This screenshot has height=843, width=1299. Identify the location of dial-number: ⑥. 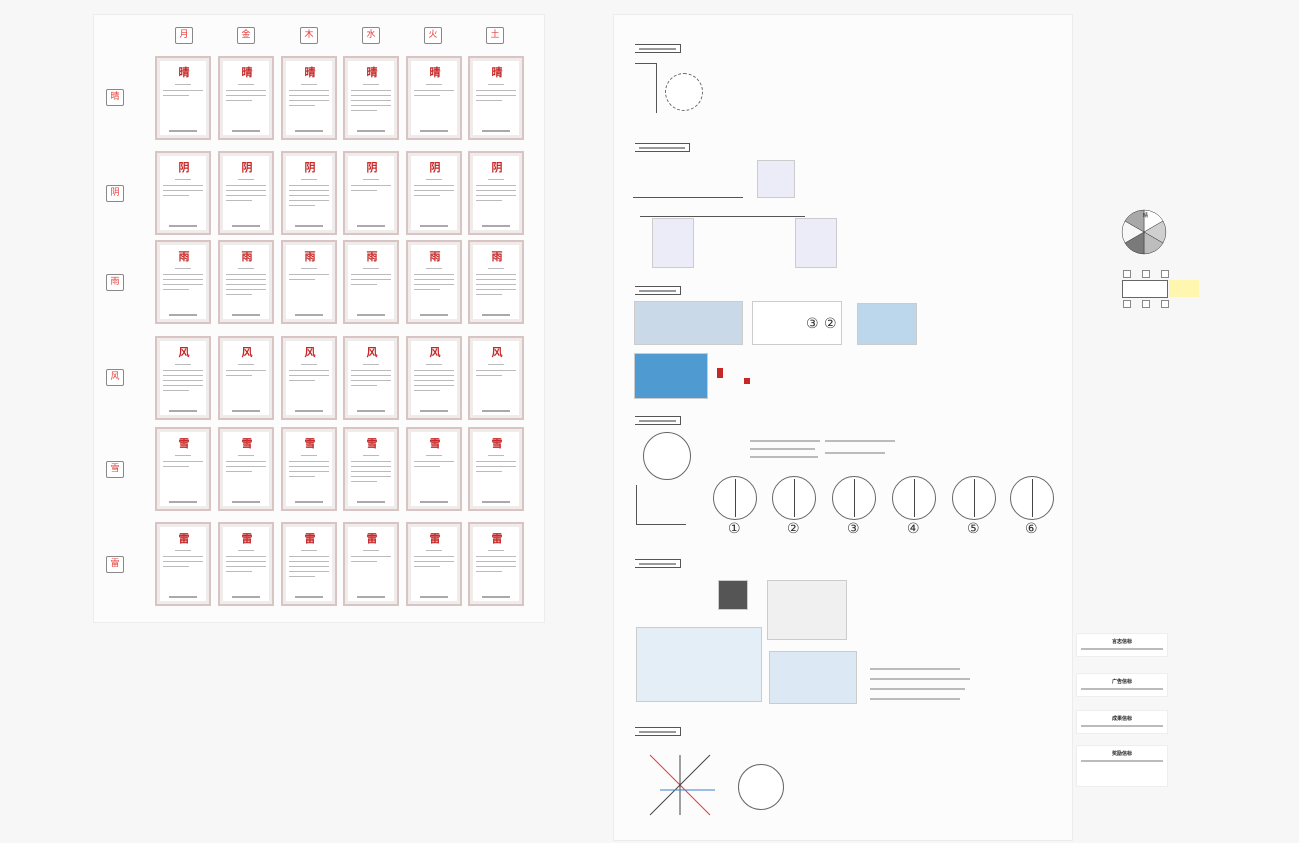
(1031, 529).